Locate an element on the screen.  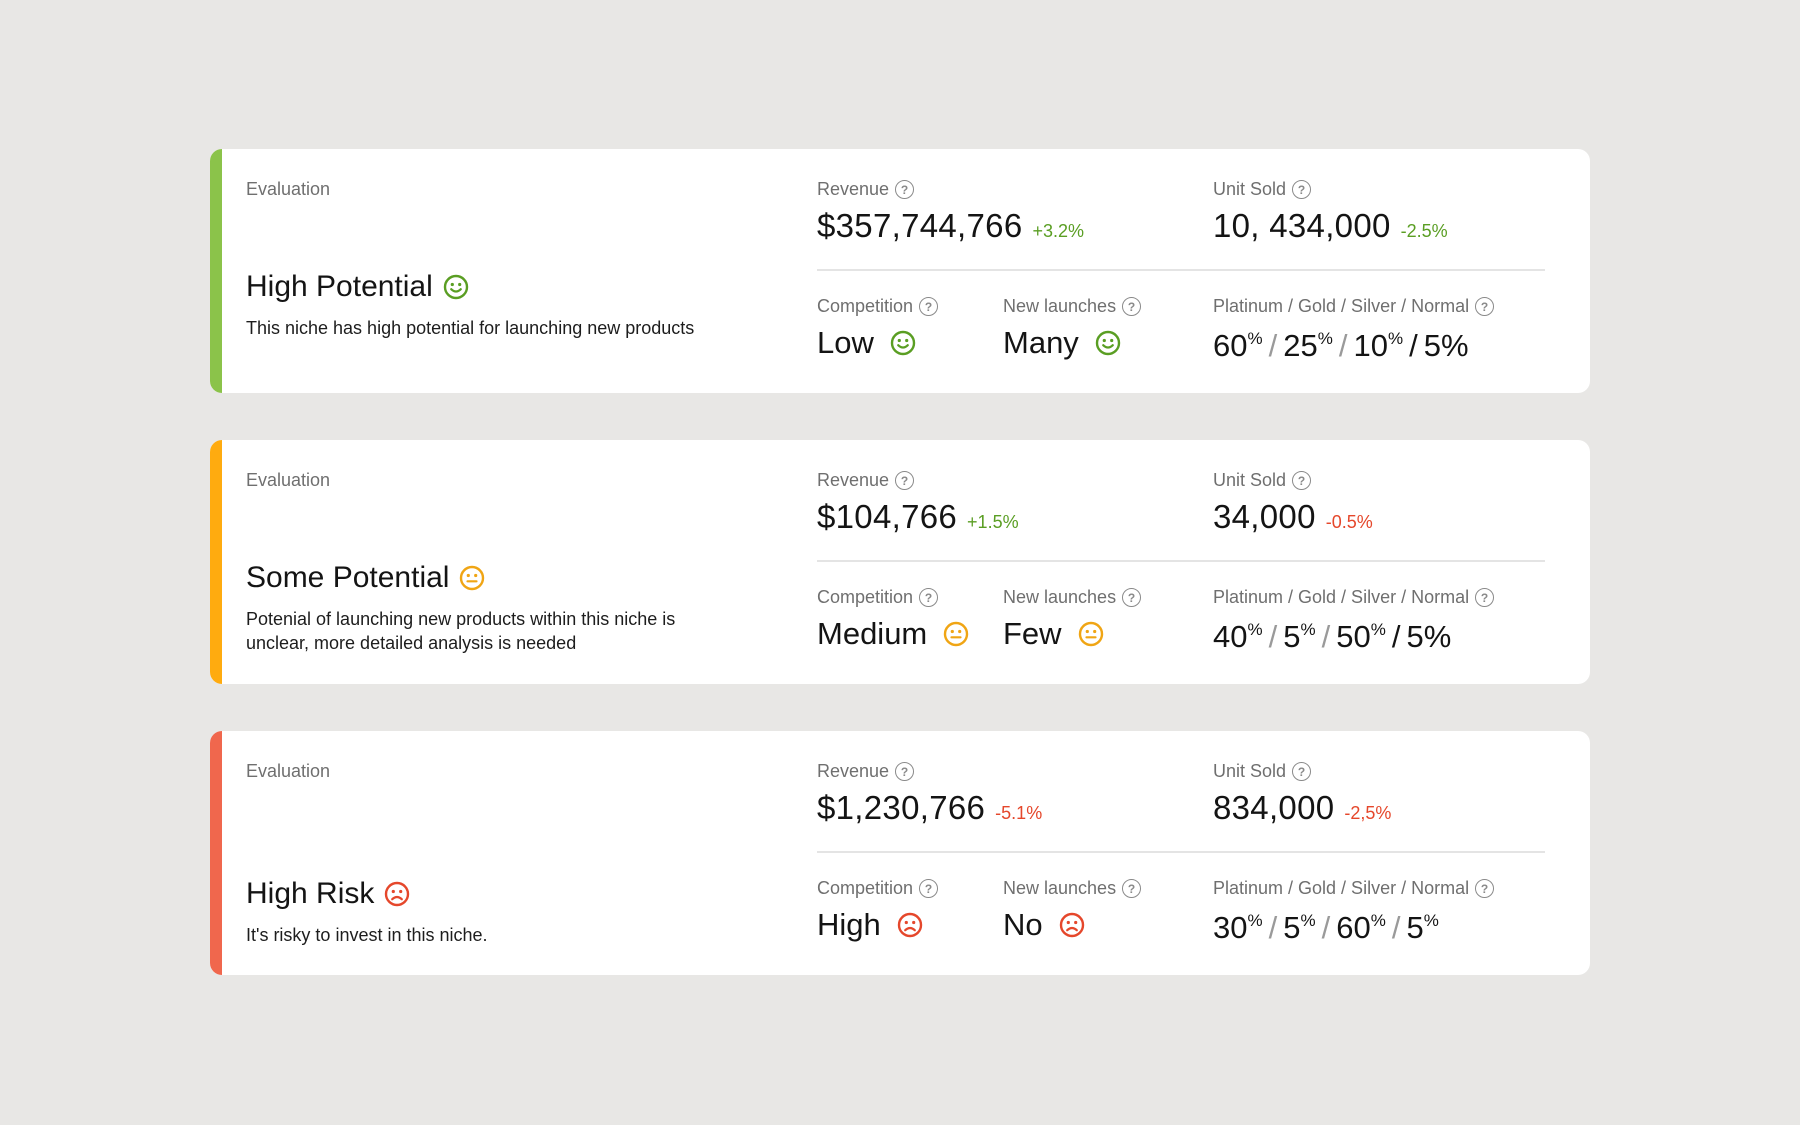
units-sold-value: 834,000 -2,5% is located at coordinates (1302, 807).